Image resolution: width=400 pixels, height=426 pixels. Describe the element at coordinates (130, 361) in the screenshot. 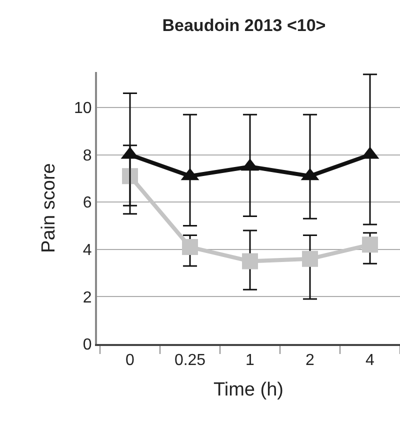

I see `x-tick-label: 0` at that location.